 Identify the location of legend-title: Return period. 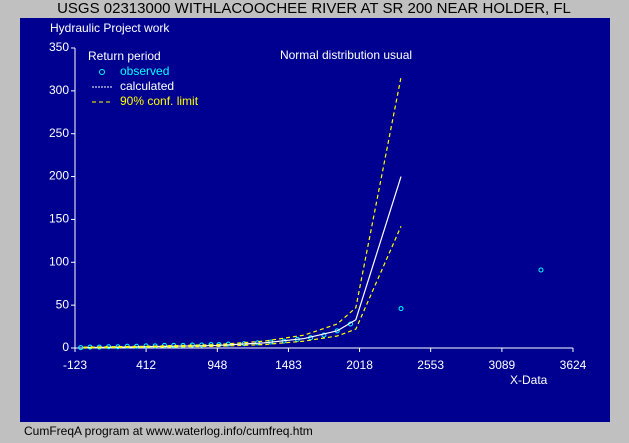
(124, 56).